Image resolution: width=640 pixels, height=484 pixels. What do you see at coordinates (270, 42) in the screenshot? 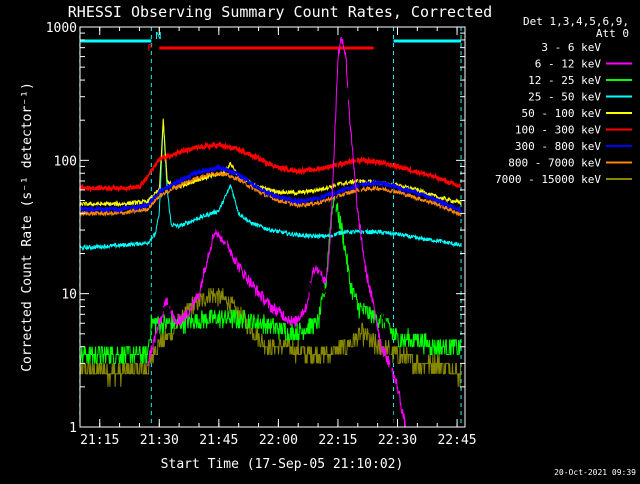
I see `status-bars: NF` at bounding box center [270, 42].